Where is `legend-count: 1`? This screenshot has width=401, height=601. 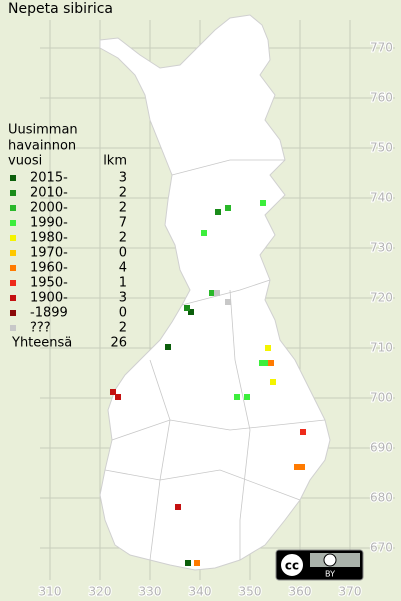 legend-count: 1 is located at coordinates (123, 283).